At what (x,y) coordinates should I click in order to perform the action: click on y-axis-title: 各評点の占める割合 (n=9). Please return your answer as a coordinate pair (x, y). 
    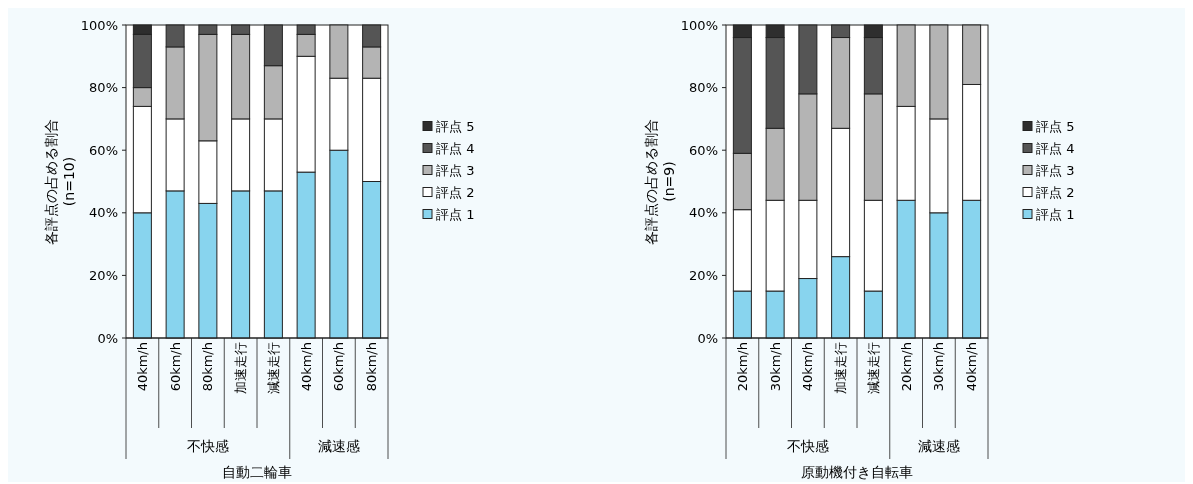
    Looking at the image, I should click on (660, 181).